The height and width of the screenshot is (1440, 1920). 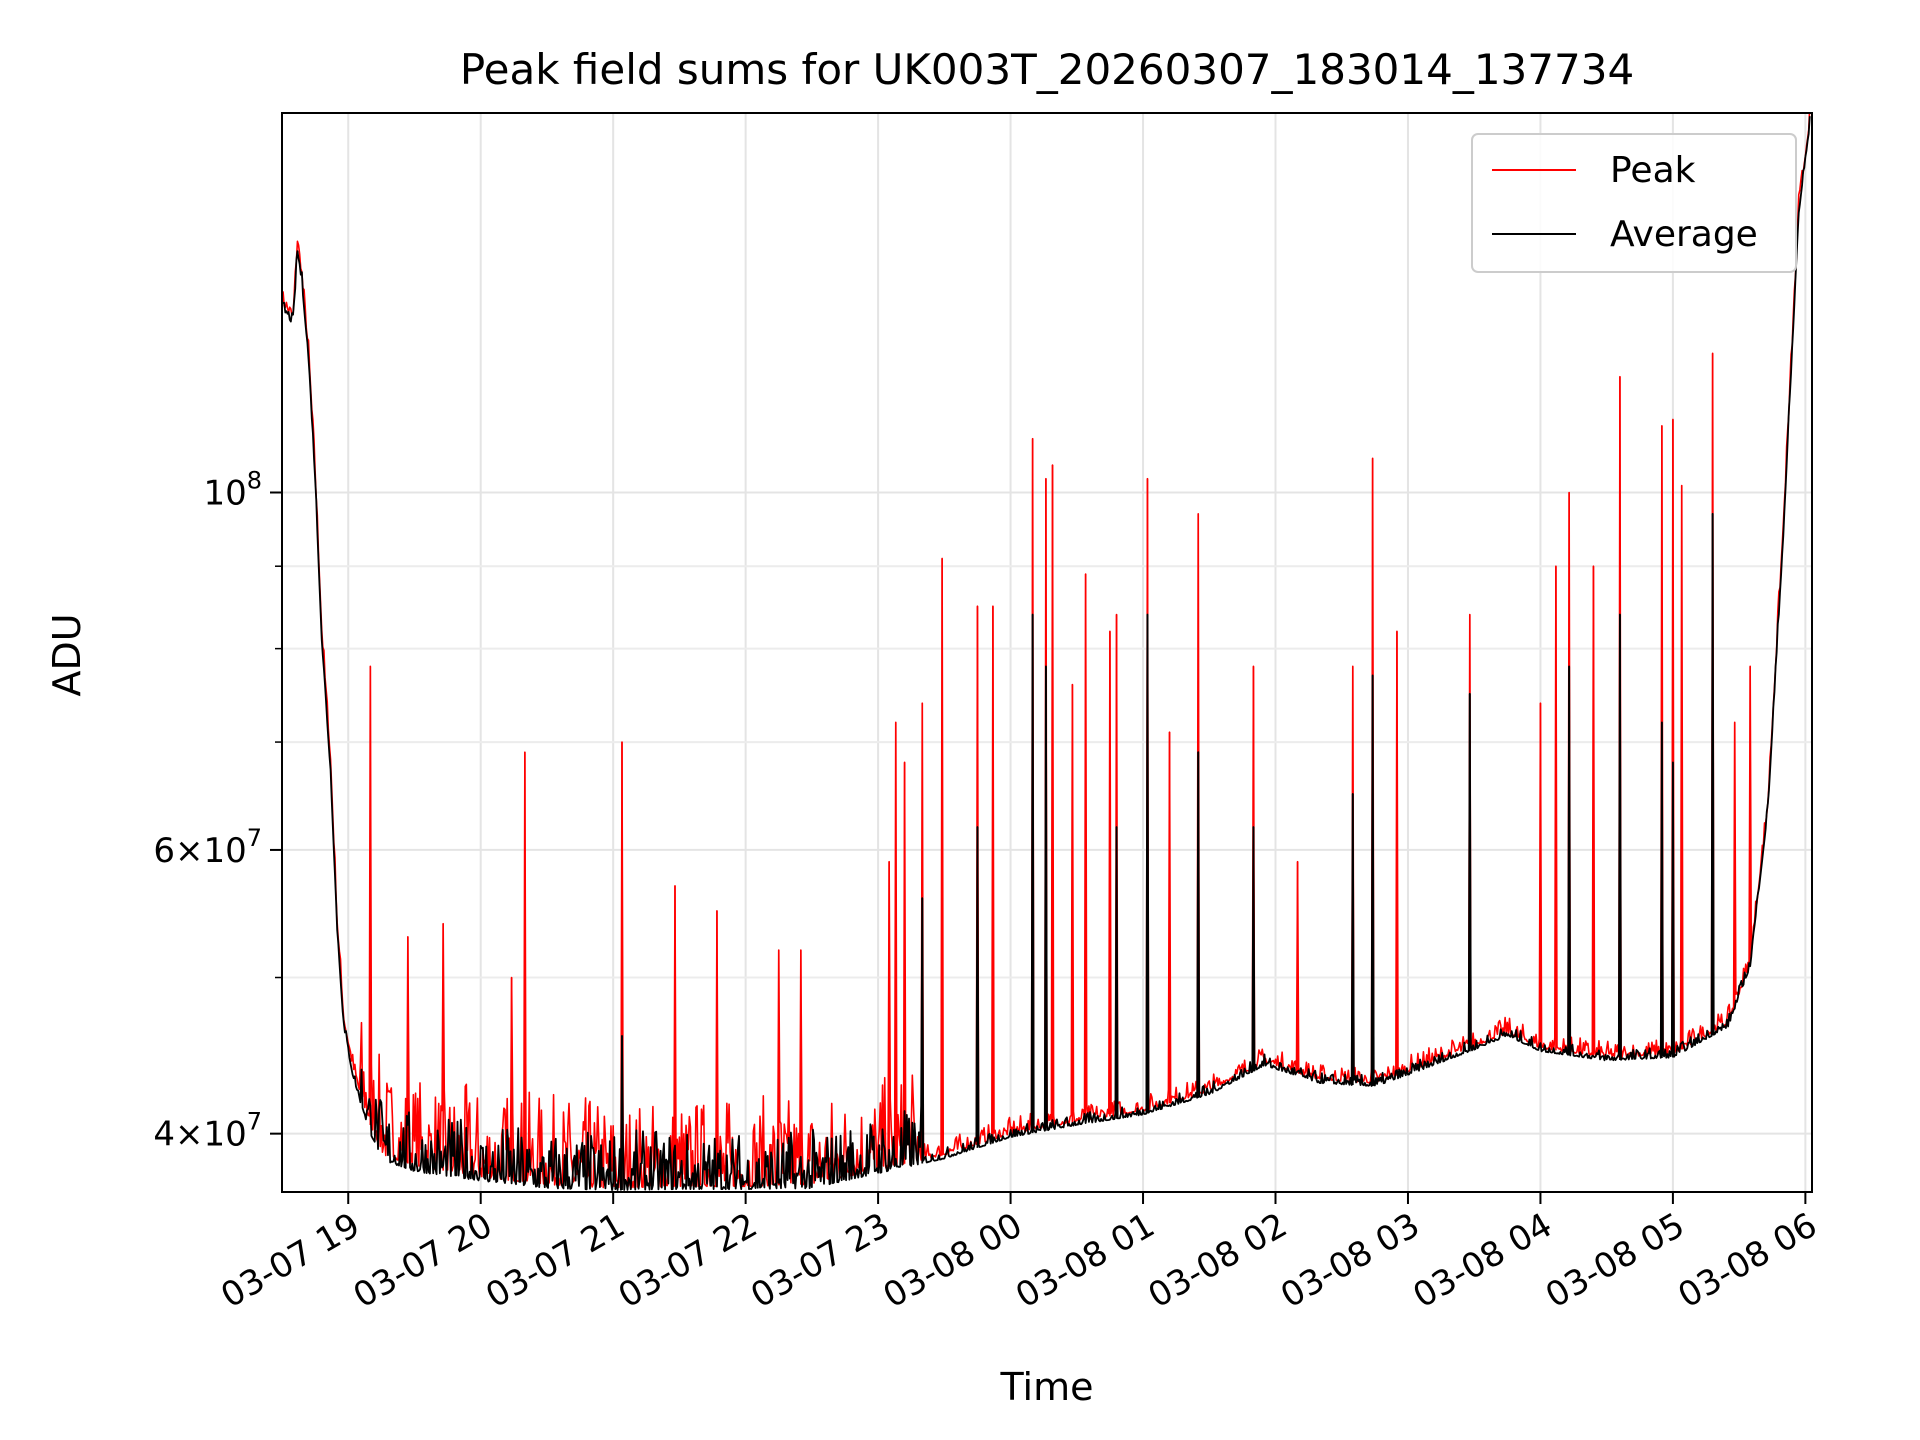 I want to click on y-tick-exponent: 8, so click(x=254, y=480).